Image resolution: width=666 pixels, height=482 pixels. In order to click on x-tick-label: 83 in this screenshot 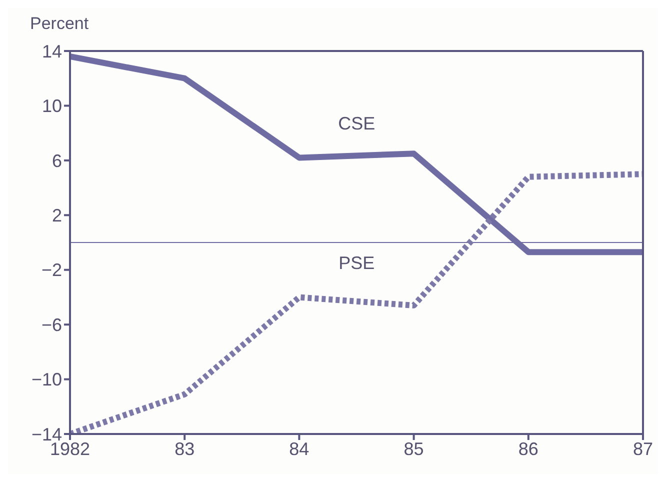, I will do `click(184, 448)`.